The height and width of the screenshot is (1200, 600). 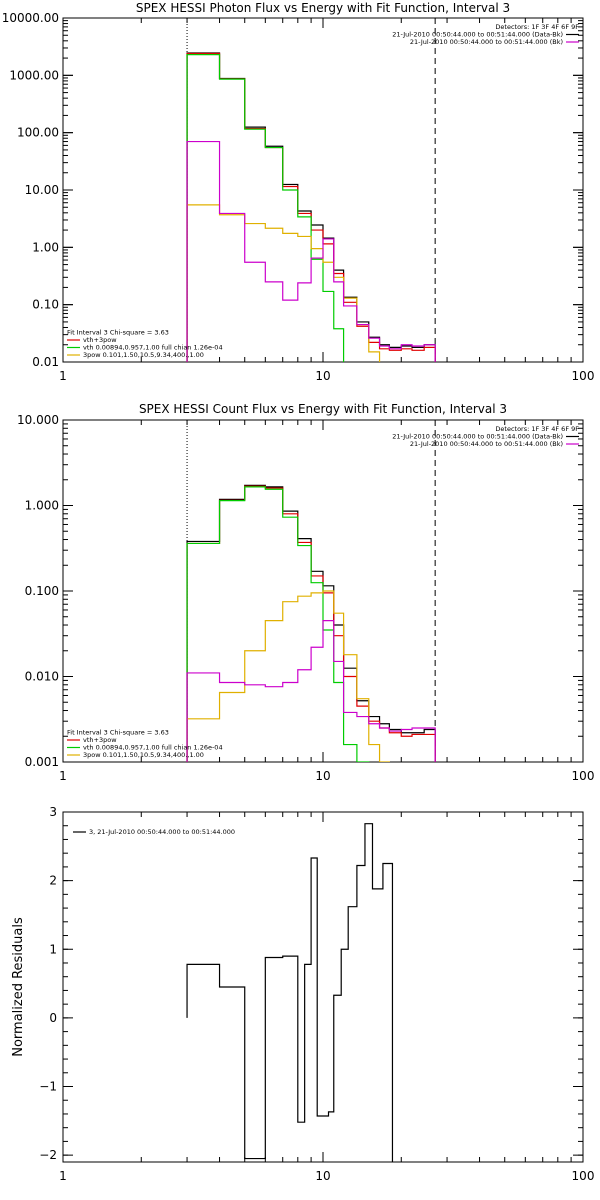 I want to click on y-tick-label: 0.010, so click(x=42, y=677).